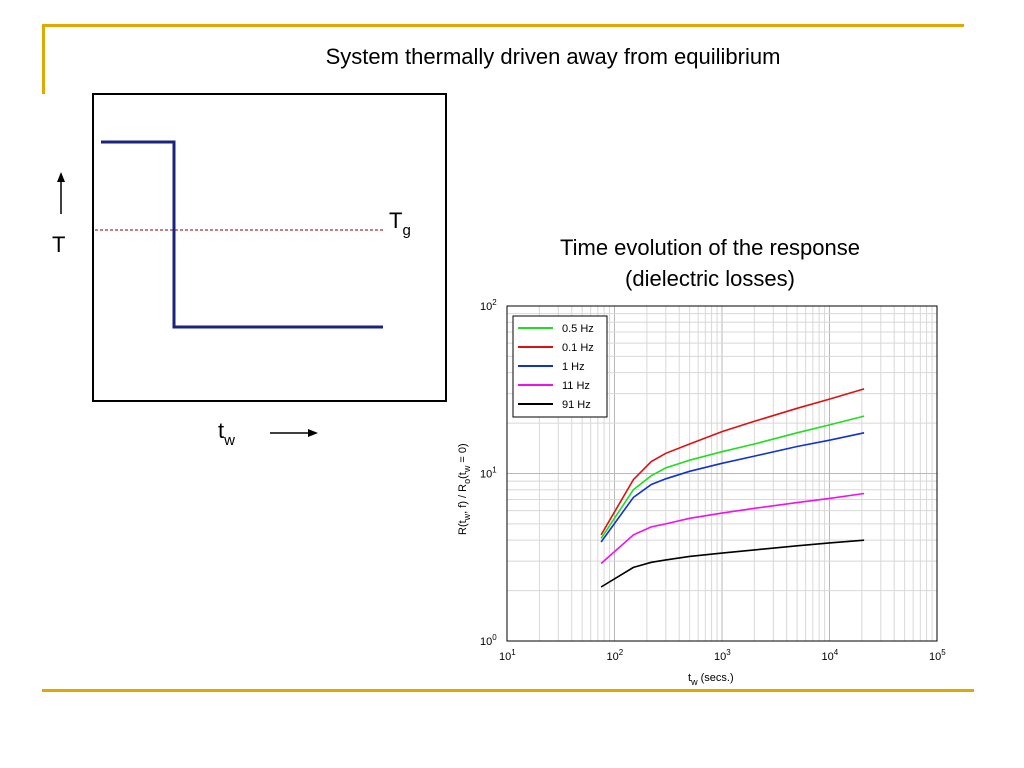  What do you see at coordinates (711, 679) in the screenshot?
I see `x-axis-label: tw (secs.)` at bounding box center [711, 679].